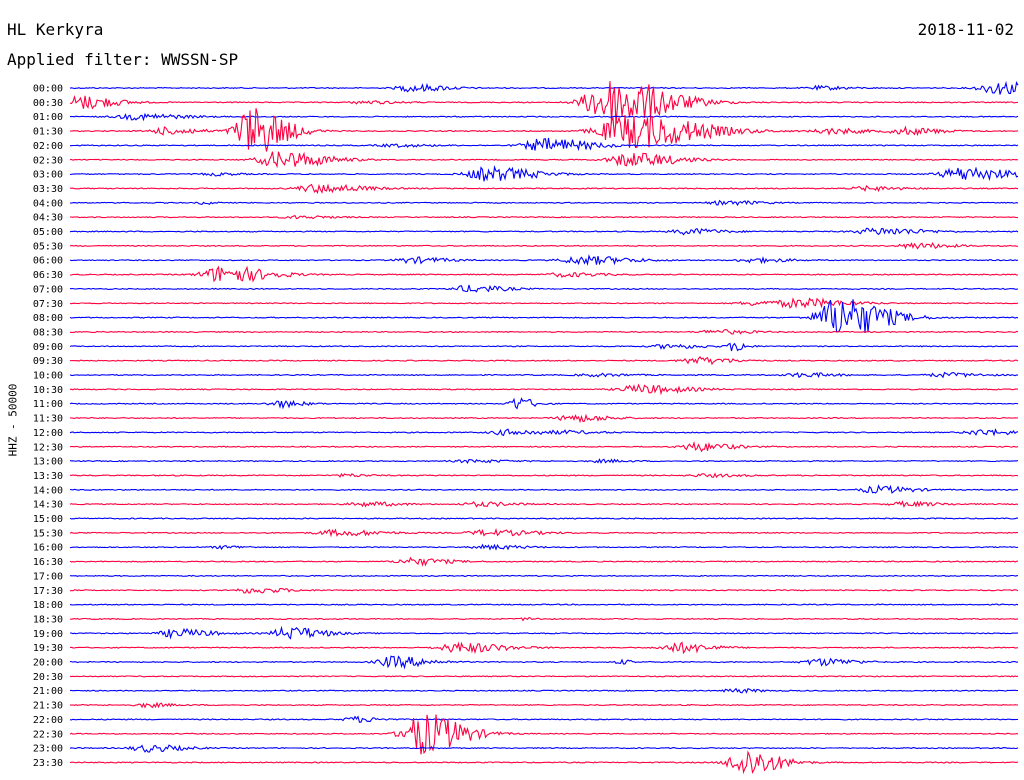 The width and height of the screenshot is (1024, 780). What do you see at coordinates (48, 533) in the screenshot?
I see `time-tick-label: 15:30` at bounding box center [48, 533].